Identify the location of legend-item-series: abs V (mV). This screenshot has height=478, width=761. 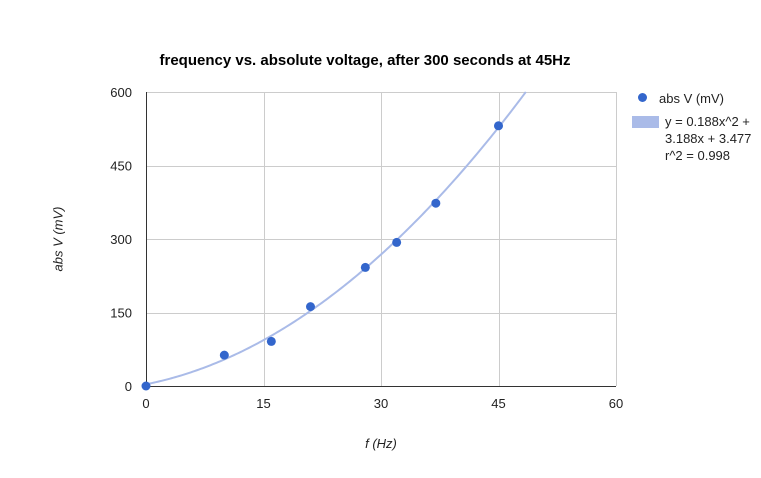
(694, 98).